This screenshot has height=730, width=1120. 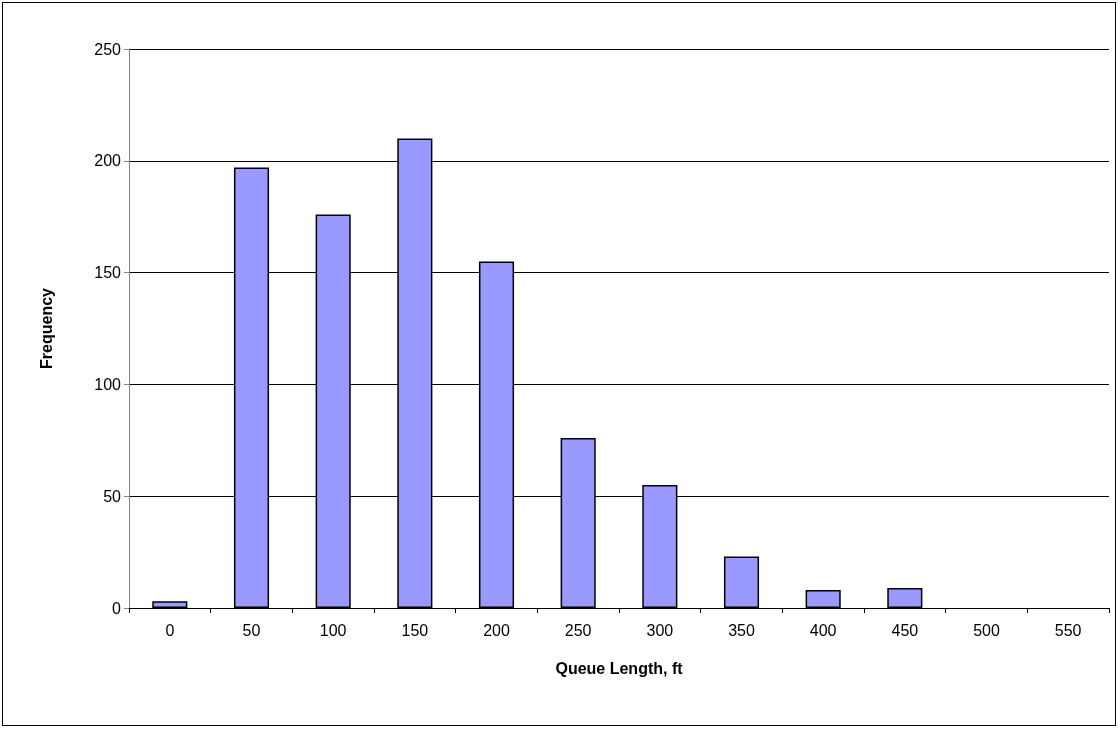 I want to click on x-tick-label: 500, so click(x=986, y=630).